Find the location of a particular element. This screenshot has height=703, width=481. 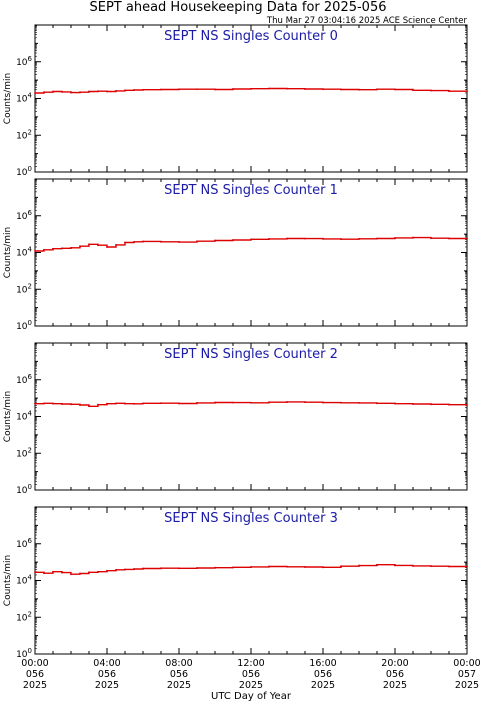

x-tick-label: 08:00 is located at coordinates (178, 663).